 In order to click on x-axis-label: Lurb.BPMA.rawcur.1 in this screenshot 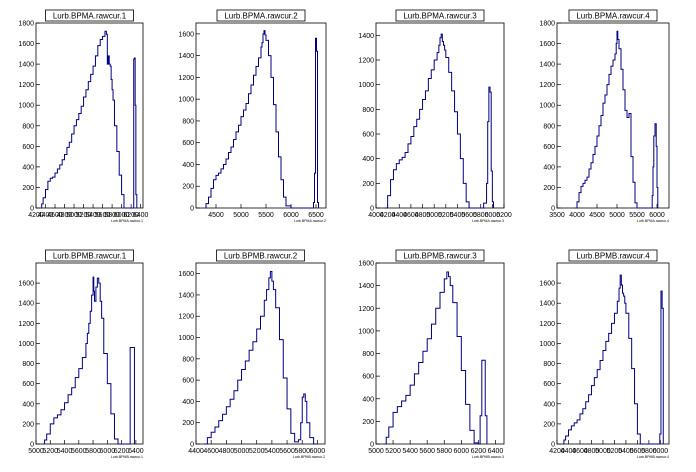, I will do `click(127, 221)`.